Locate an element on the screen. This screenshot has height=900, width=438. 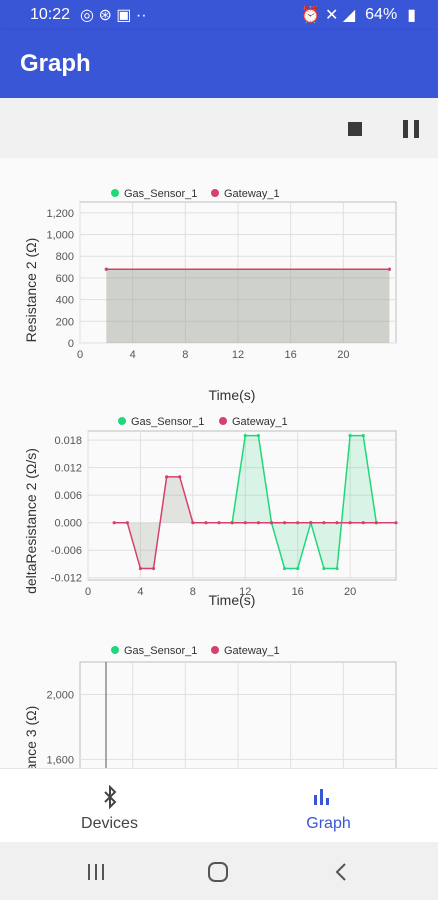
status-time: 10:22 is located at coordinates (50, 14).